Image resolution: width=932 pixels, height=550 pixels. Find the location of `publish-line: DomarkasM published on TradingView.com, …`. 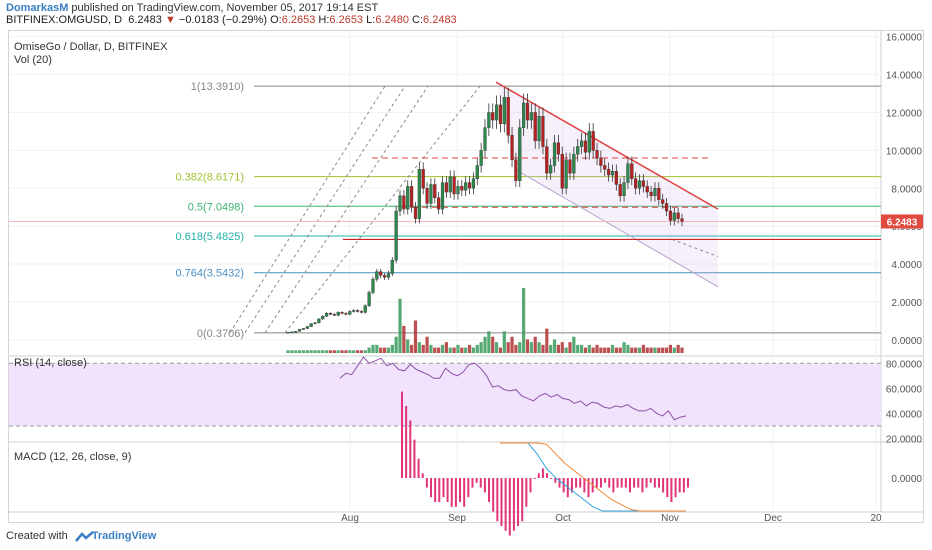

publish-line: DomarkasM published on TradingView.com, … is located at coordinates (192, 8).